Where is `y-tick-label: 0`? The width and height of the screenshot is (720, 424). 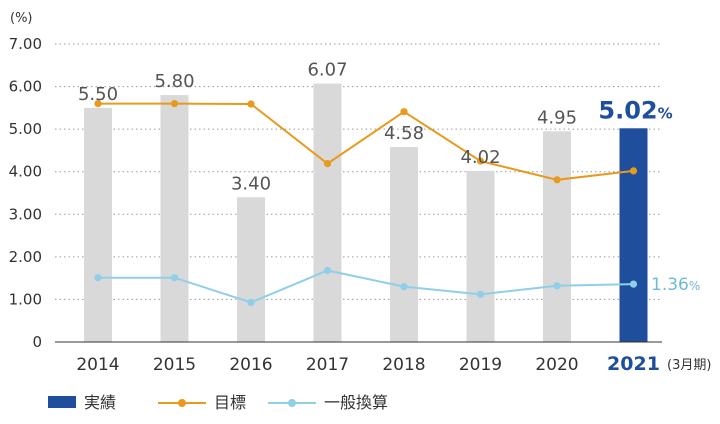
y-tick-label: 0 is located at coordinates (37, 342).